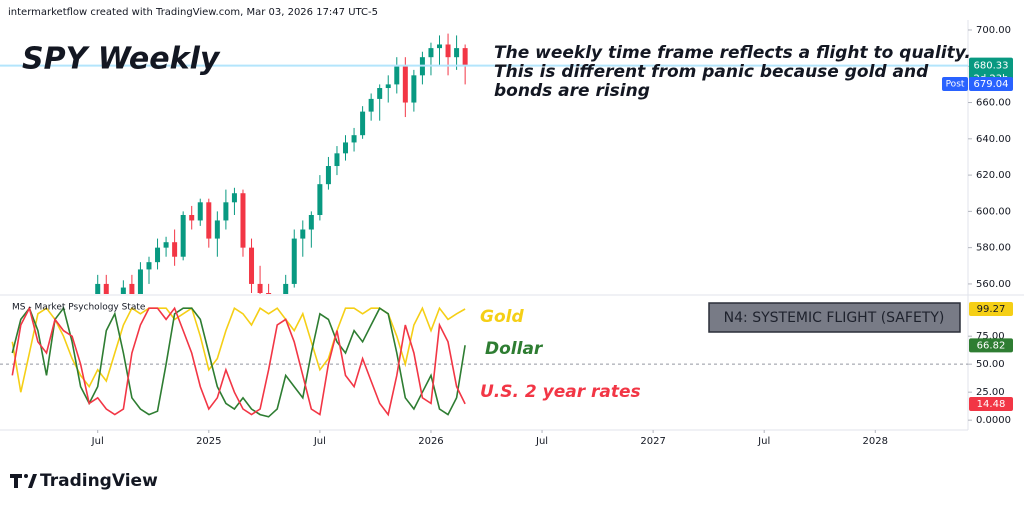 This screenshot has width=1024, height=506. Describe the element at coordinates (652, 441) in the screenshot. I see `x-tick-label: 2027` at that location.